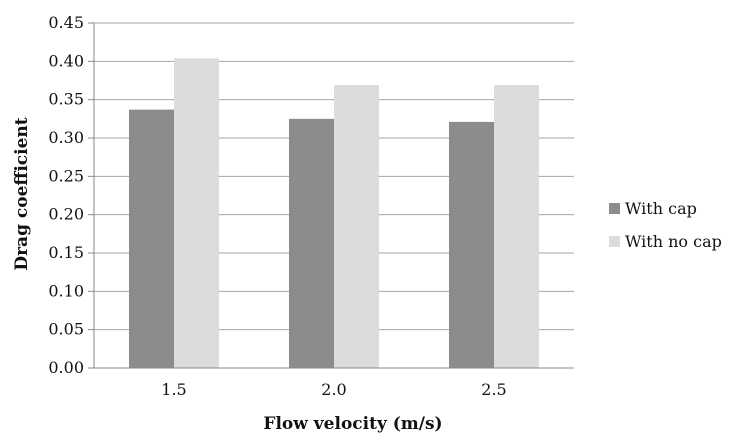 The height and width of the screenshot is (438, 736). Describe the element at coordinates (66, 60) in the screenshot. I see `y-tick-label: 0.40` at that location.